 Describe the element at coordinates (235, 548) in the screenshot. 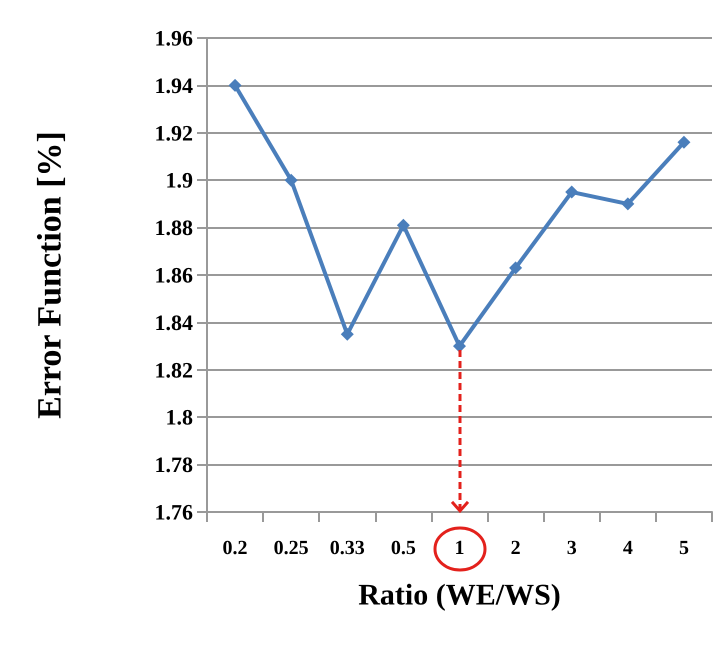

I see `x-tick-label: 0.2` at that location.